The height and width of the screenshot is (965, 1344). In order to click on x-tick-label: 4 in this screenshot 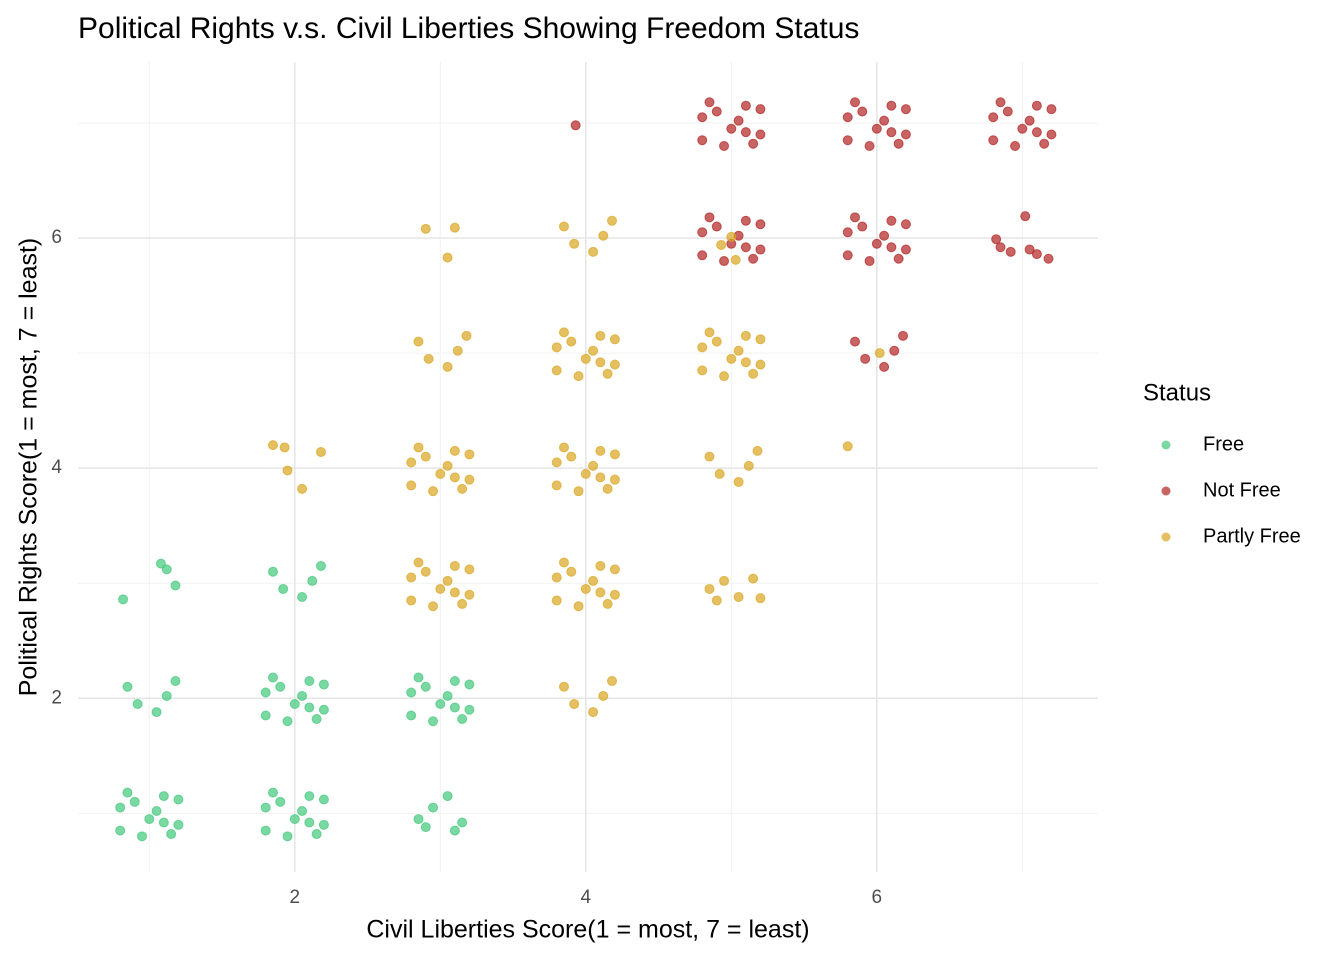, I will do `click(586, 897)`.